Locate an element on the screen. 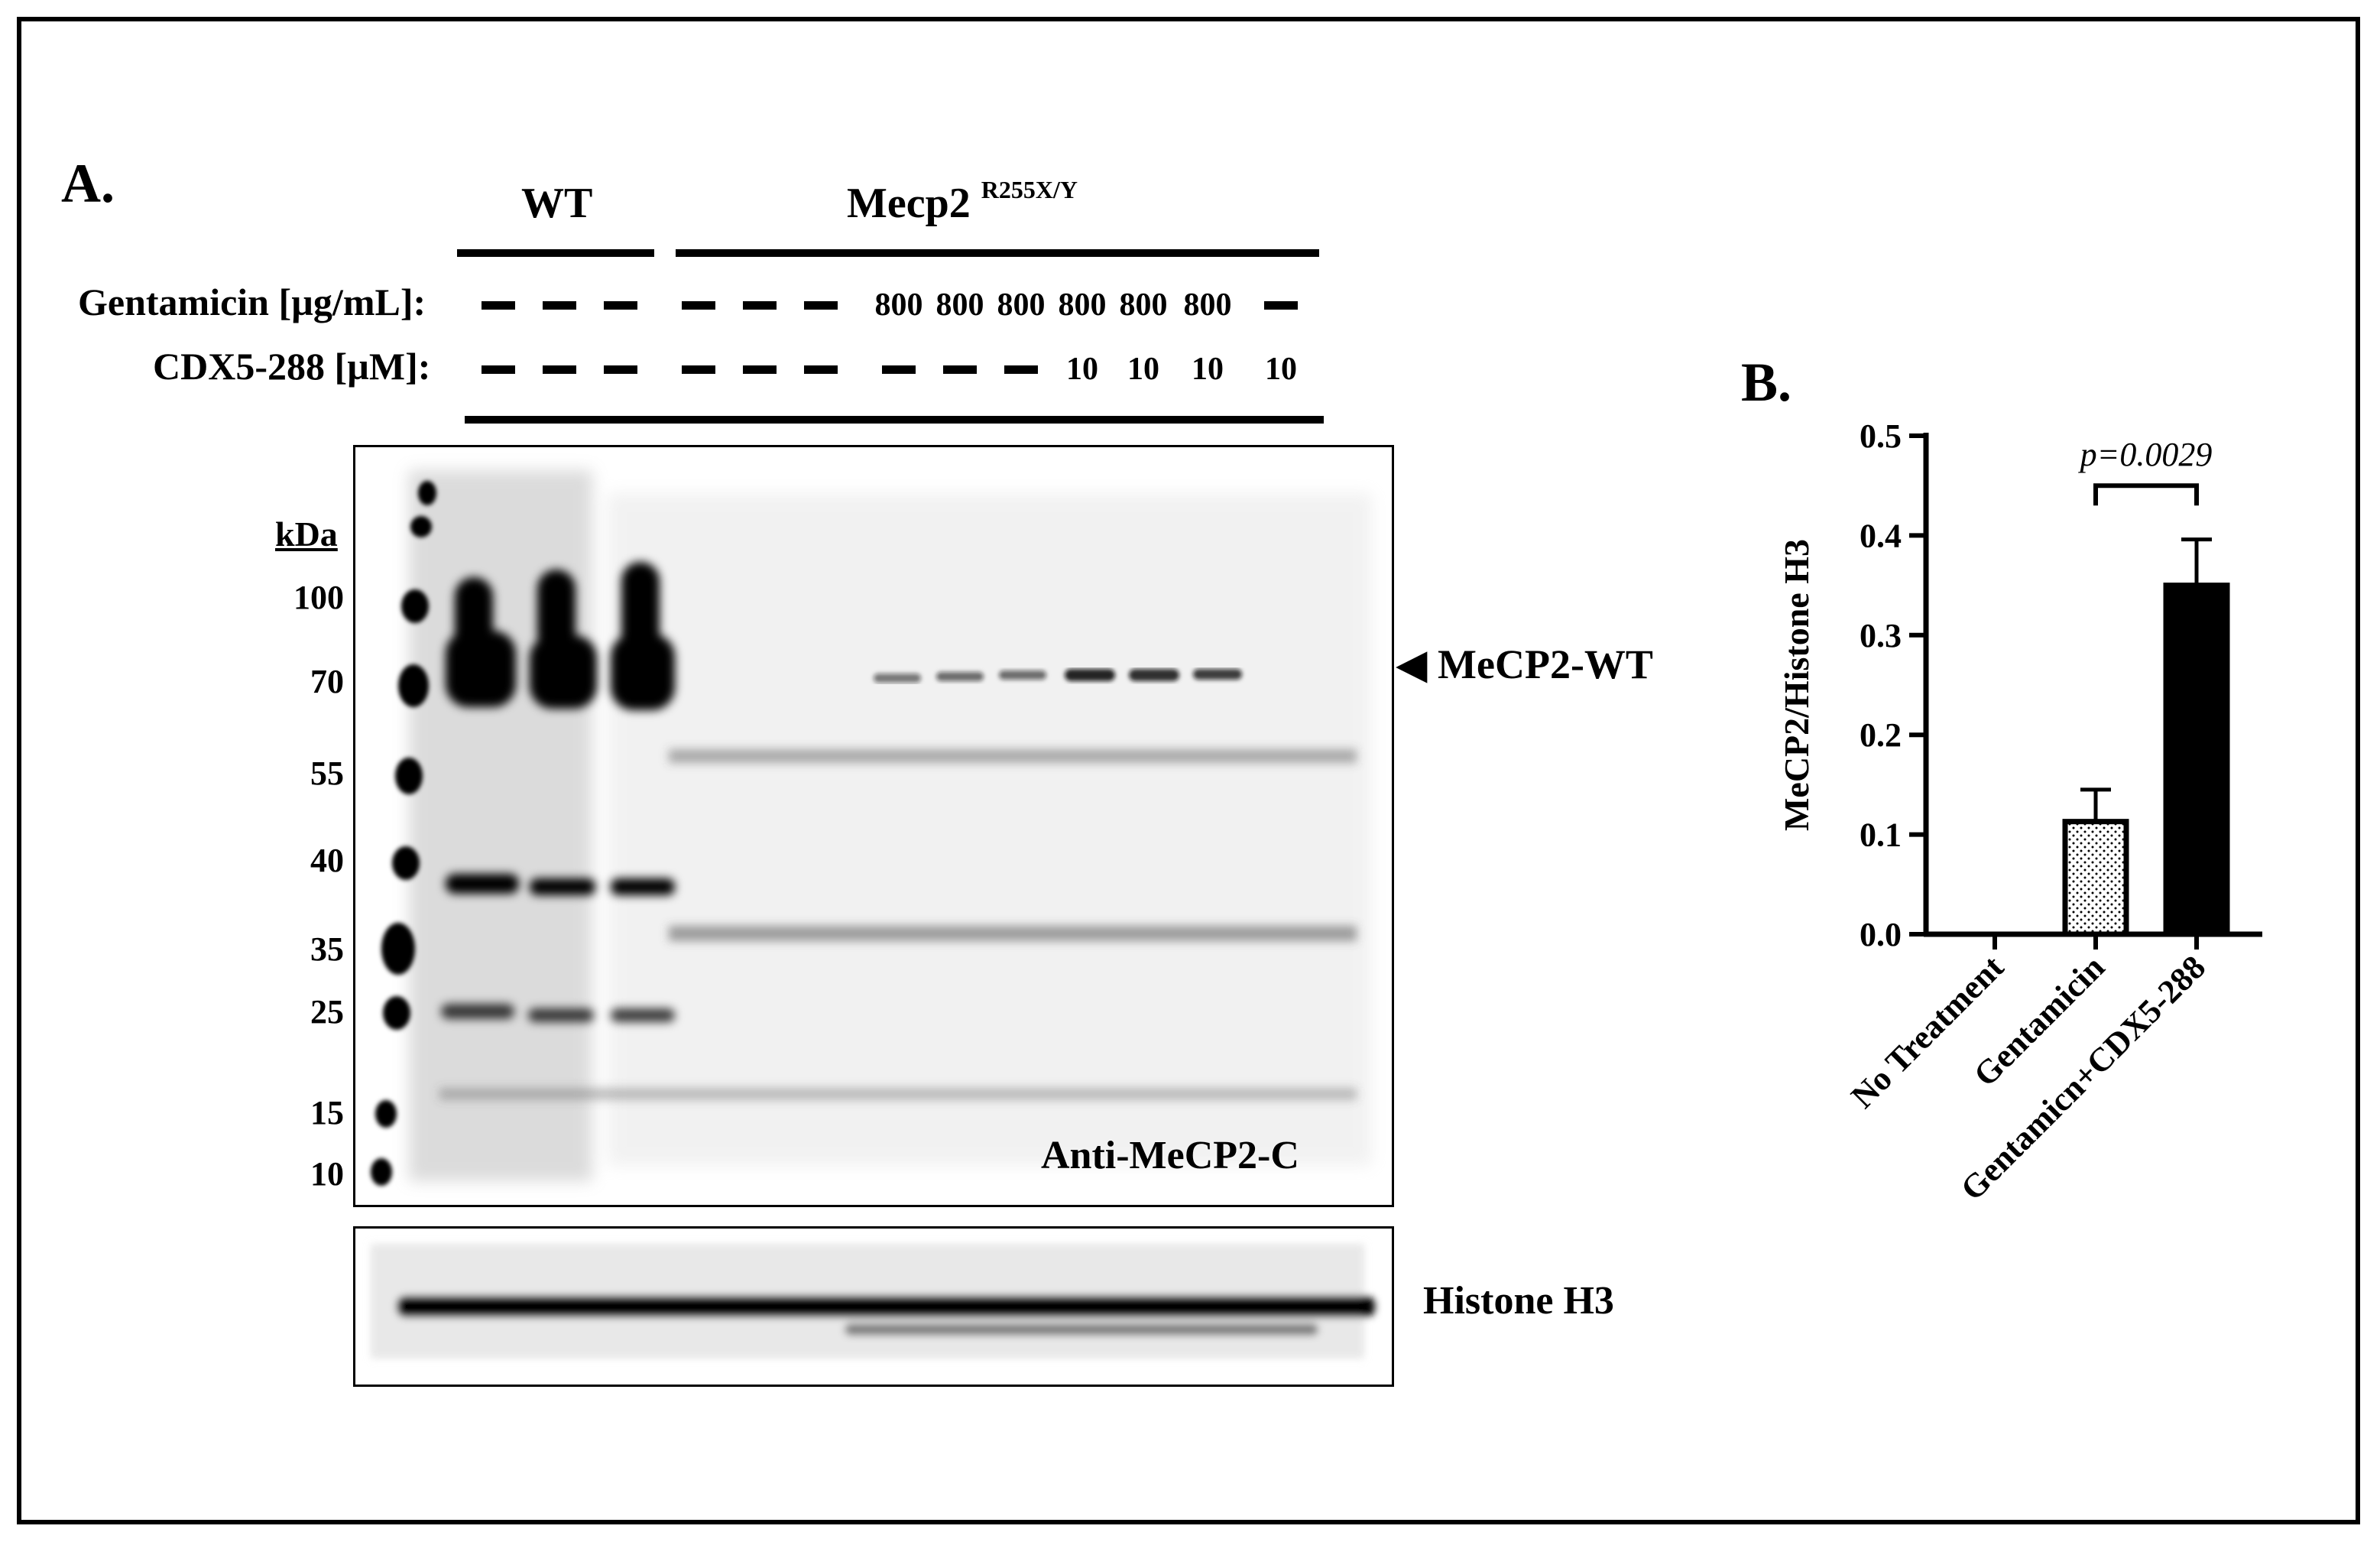 This screenshot has width=2380, height=1542. mw-marker-label: 15 is located at coordinates (327, 1112).